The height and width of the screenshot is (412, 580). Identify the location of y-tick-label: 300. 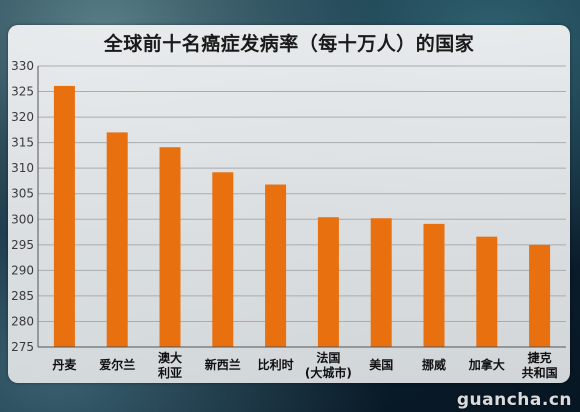
(22, 219).